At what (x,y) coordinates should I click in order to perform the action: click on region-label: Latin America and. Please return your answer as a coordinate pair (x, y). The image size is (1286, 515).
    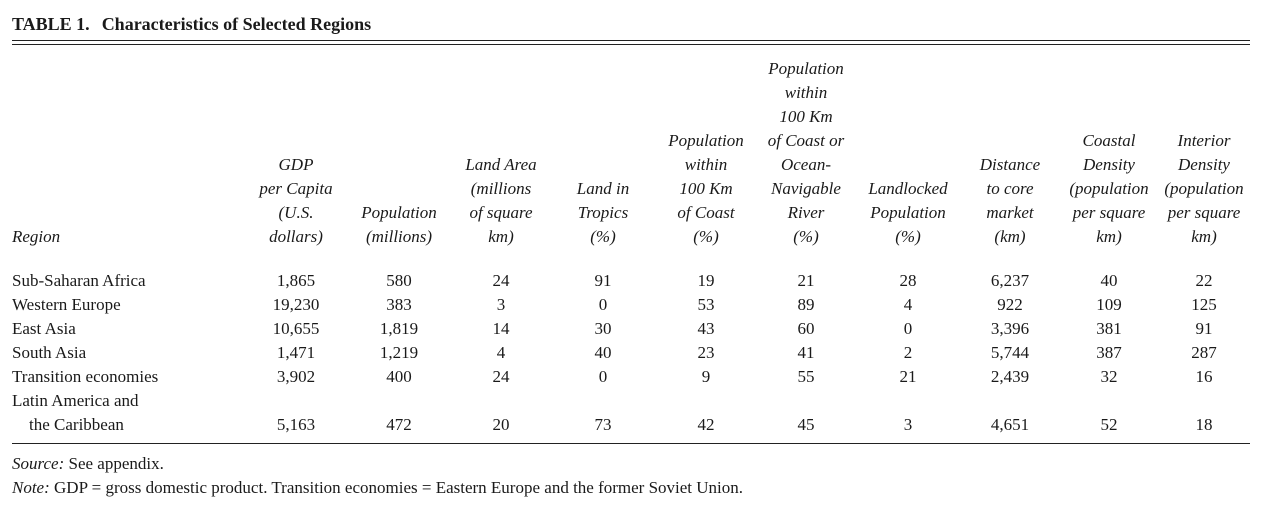
    Looking at the image, I should click on (75, 400).